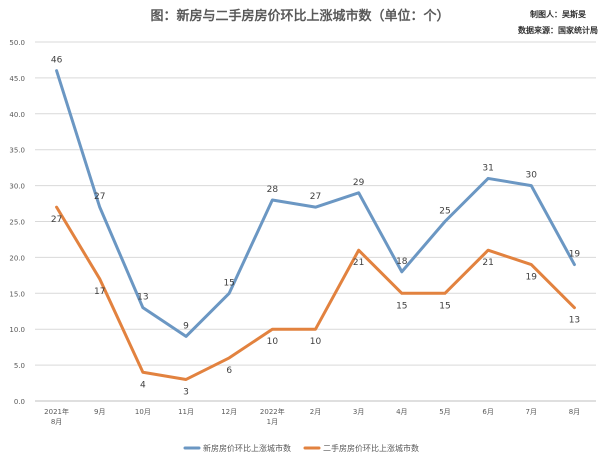 This screenshot has width=600, height=460. I want to click on legend-label-2: 二手房房价环比上涨城市数, so click(371, 448).